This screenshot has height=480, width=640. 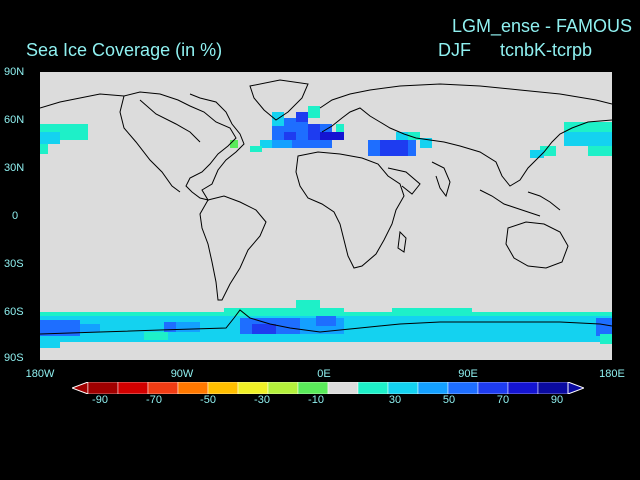 I want to click on experiment-label: tcnbK-tcrpb, so click(x=546, y=50).